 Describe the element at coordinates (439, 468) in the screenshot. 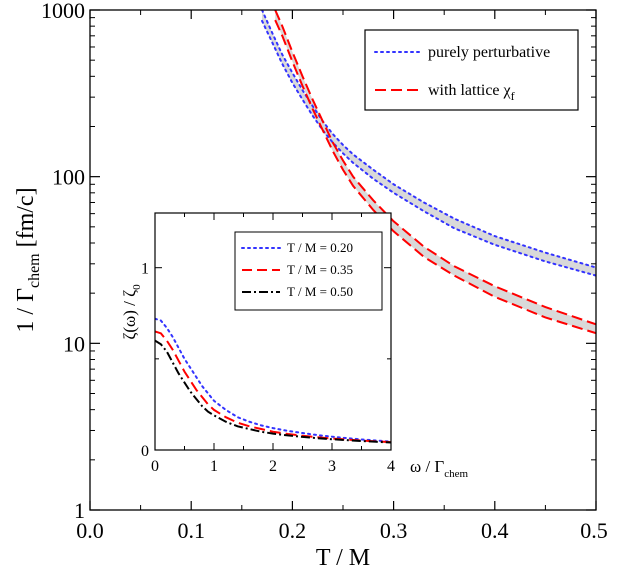

I see `inset-x-axis-label: ω / Γchem` at that location.